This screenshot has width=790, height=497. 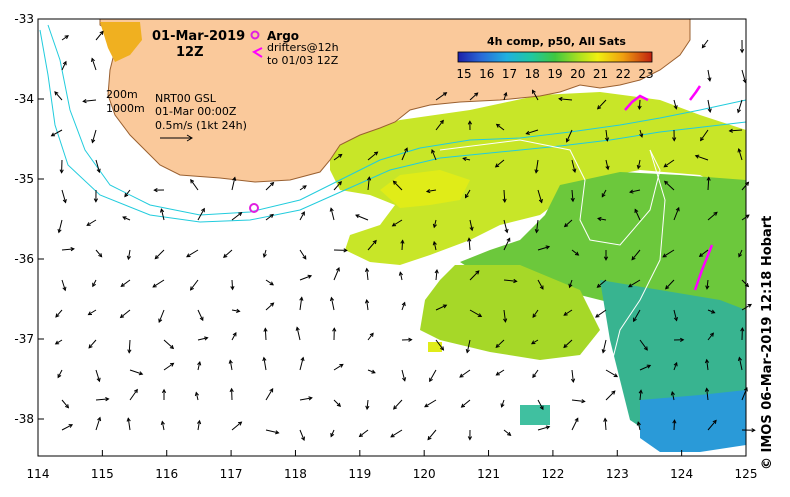 What do you see at coordinates (186, 98) in the screenshot?
I see `product-name: NRT00 GSL` at bounding box center [186, 98].